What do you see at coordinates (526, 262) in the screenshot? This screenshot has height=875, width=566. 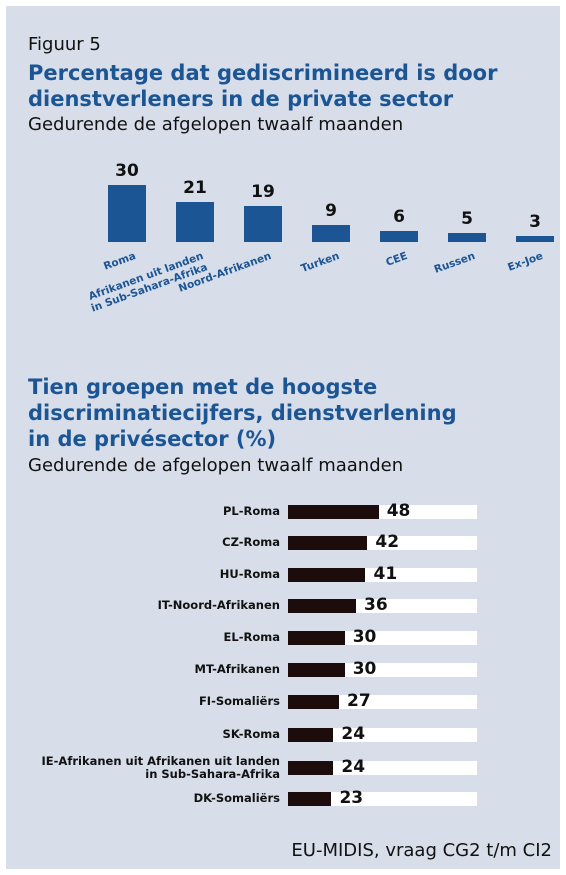 I see `x-tick-label: Ex-Joe` at bounding box center [526, 262].